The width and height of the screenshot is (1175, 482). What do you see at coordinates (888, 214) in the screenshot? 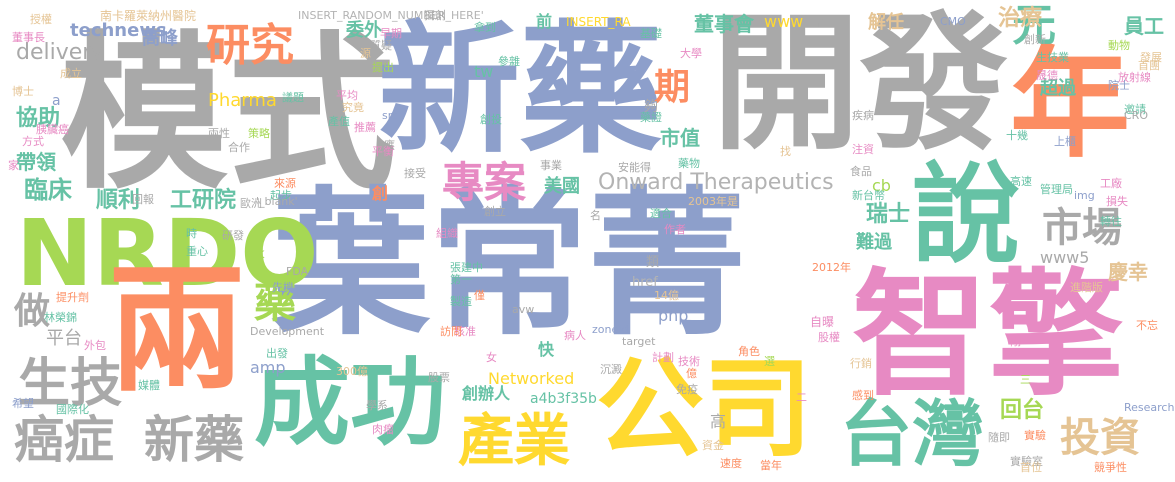
I see `cloud-word: 瑞士` at bounding box center [888, 214].